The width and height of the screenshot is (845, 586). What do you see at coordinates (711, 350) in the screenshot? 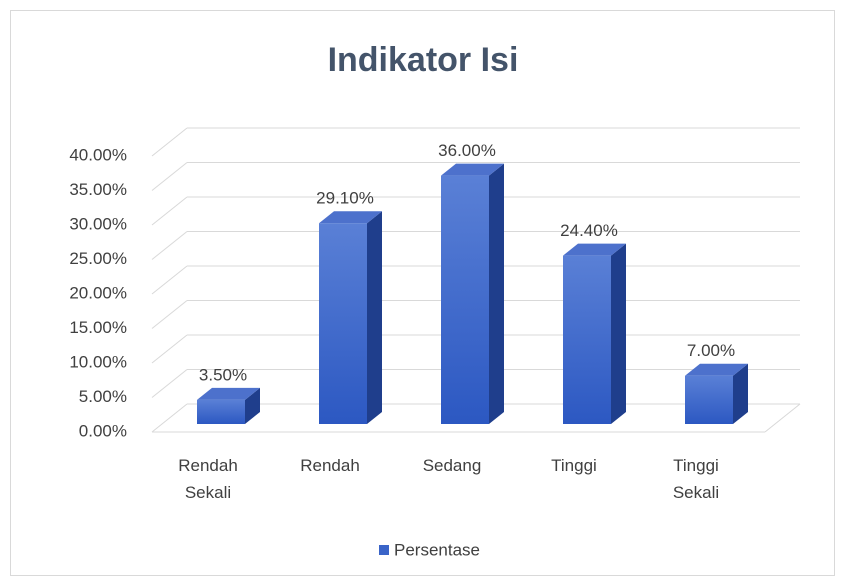
I see `data-label: 7.00%` at bounding box center [711, 350].